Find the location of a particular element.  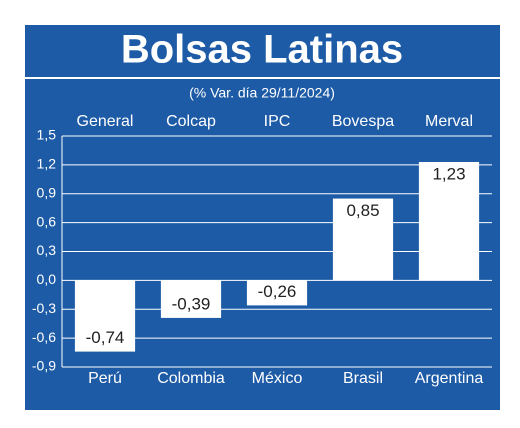

value-label: 1,23 is located at coordinates (448, 173).